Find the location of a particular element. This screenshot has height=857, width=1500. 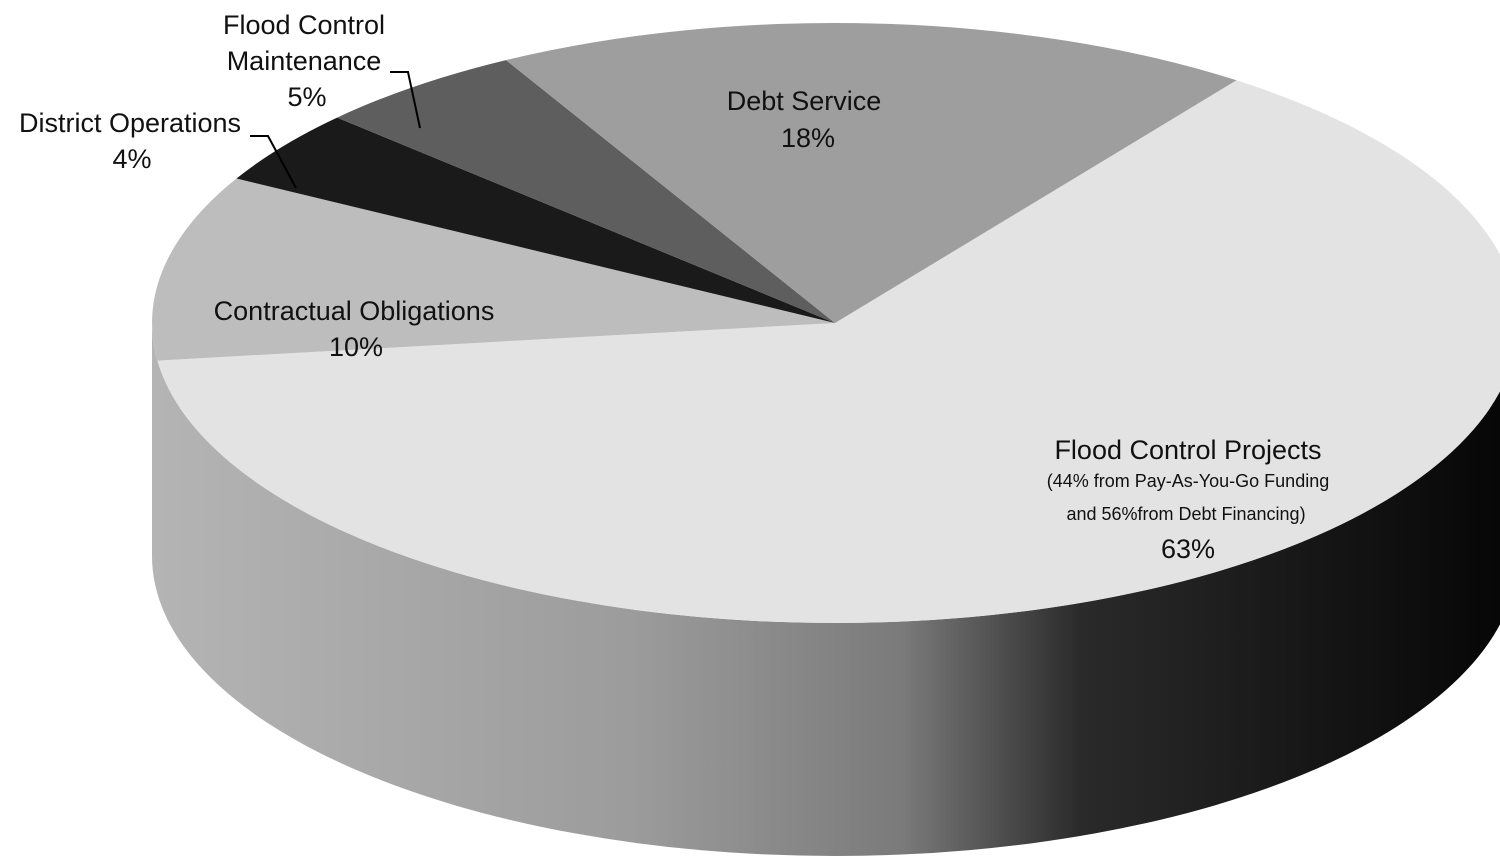

note-flood-control-projects-line1: (44% from Pay-As-You-Go Funding is located at coordinates (1188, 481).